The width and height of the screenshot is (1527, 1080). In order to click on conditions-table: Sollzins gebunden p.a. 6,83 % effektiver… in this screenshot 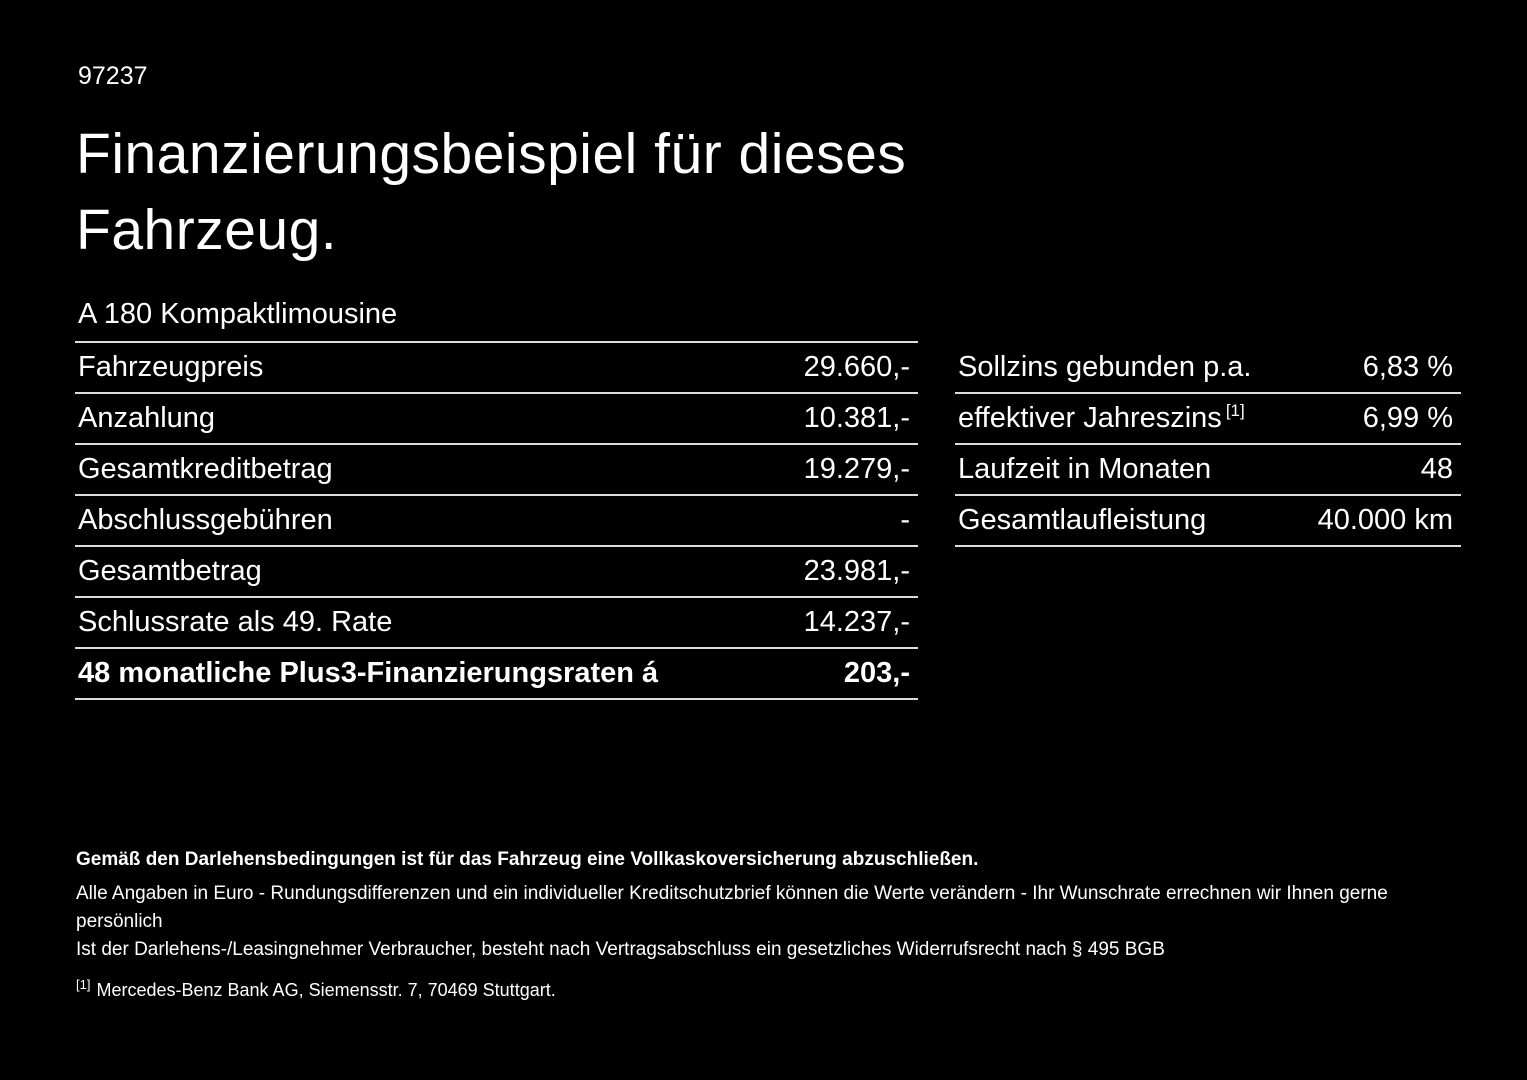, I will do `click(1208, 445)`.